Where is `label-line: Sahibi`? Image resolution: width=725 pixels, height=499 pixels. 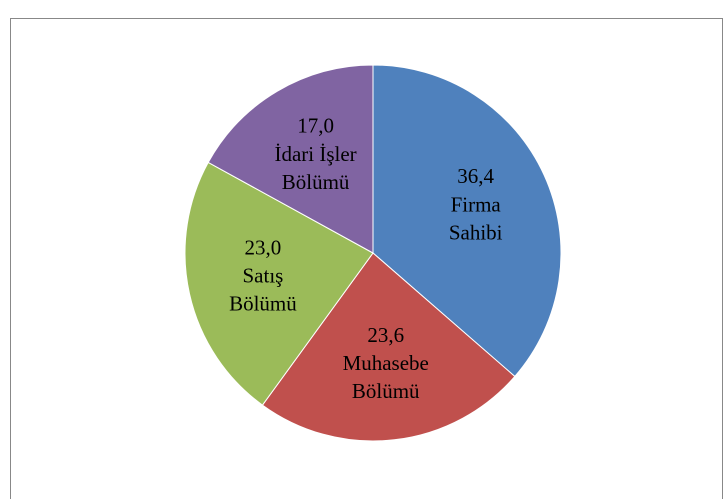 label-line: Sahibi is located at coordinates (476, 232).